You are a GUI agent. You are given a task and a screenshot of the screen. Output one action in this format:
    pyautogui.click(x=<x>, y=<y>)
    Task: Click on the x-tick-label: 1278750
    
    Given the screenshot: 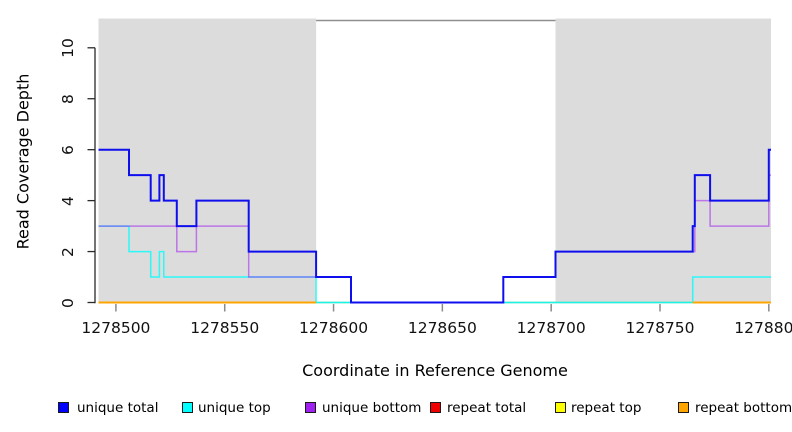 What is the action you would take?
    pyautogui.click(x=660, y=328)
    